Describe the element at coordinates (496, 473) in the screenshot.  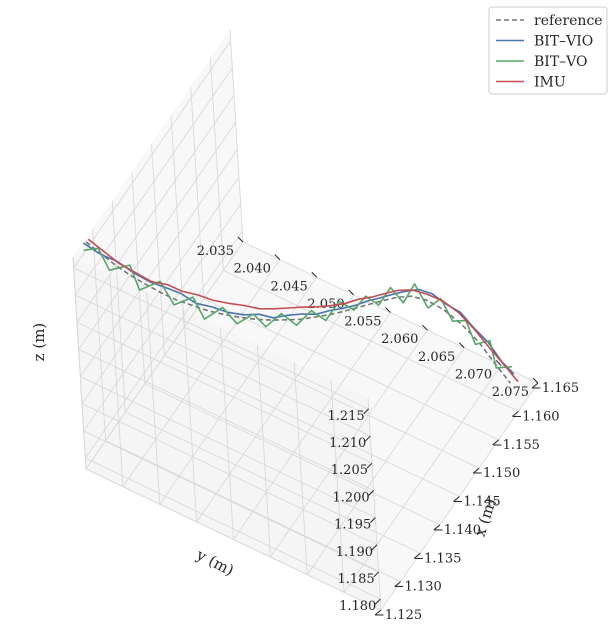
I see `x-tick-label: −1.150` at that location.